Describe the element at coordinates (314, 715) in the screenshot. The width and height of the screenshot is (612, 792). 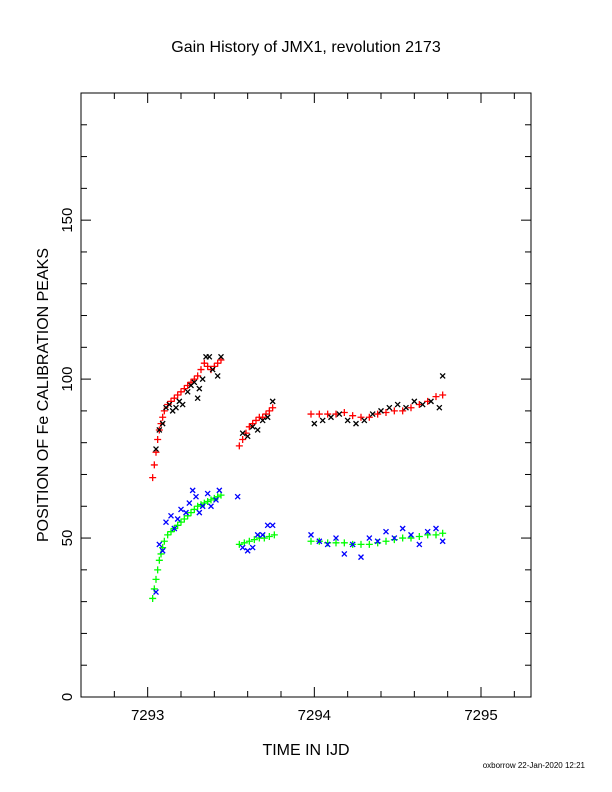
I see `x-axis-tick-labels: 7293 7294 7295` at that location.